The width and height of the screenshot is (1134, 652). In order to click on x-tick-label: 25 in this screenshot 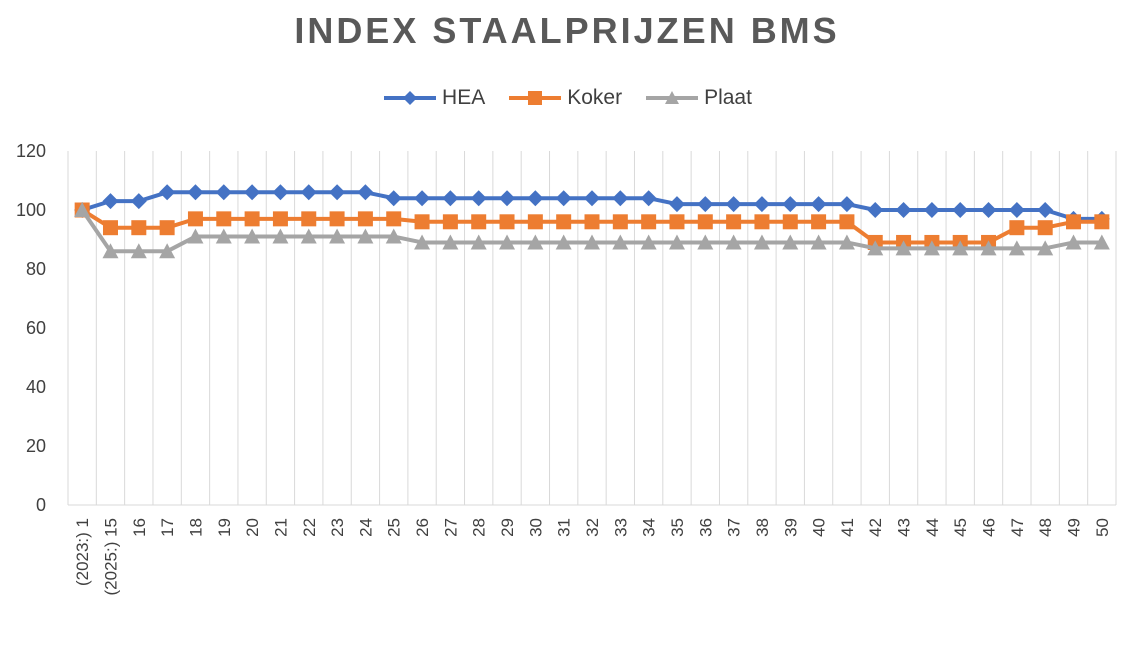, I will do `click(394, 527)`.